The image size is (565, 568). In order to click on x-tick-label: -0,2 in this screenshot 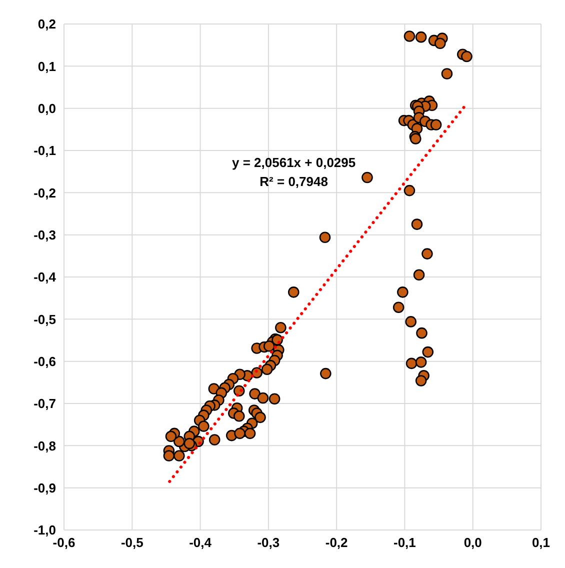, I will do `click(336, 542)`.